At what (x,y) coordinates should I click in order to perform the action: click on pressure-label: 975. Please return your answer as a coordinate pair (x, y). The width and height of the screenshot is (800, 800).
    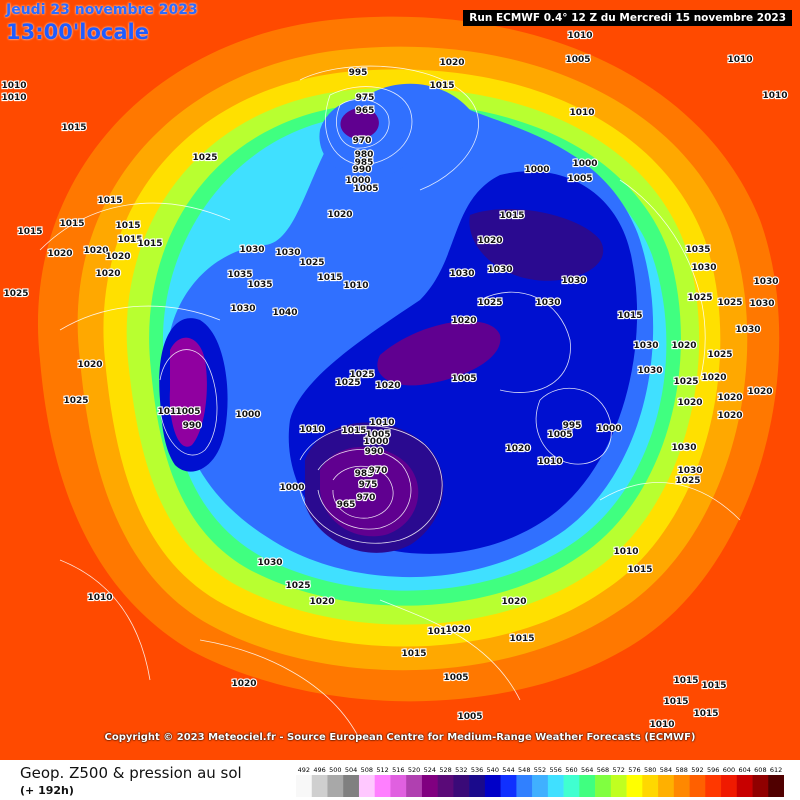
    Looking at the image, I should click on (365, 98).